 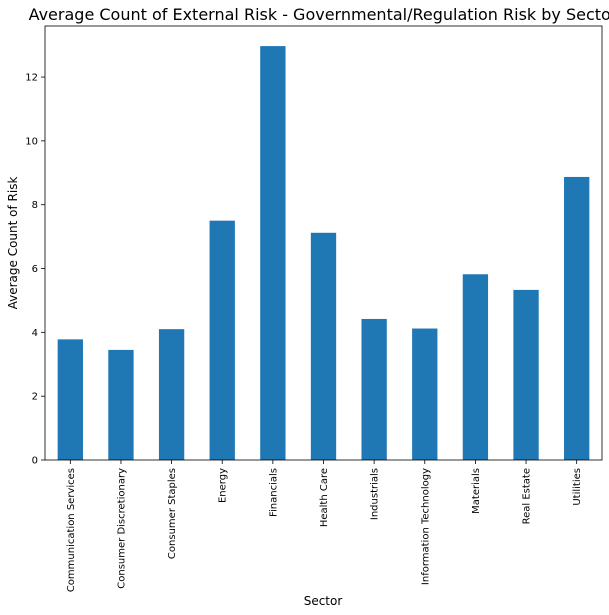 What do you see at coordinates (121, 528) in the screenshot?
I see `x-tick-label: Consumer Discretionary` at bounding box center [121, 528].